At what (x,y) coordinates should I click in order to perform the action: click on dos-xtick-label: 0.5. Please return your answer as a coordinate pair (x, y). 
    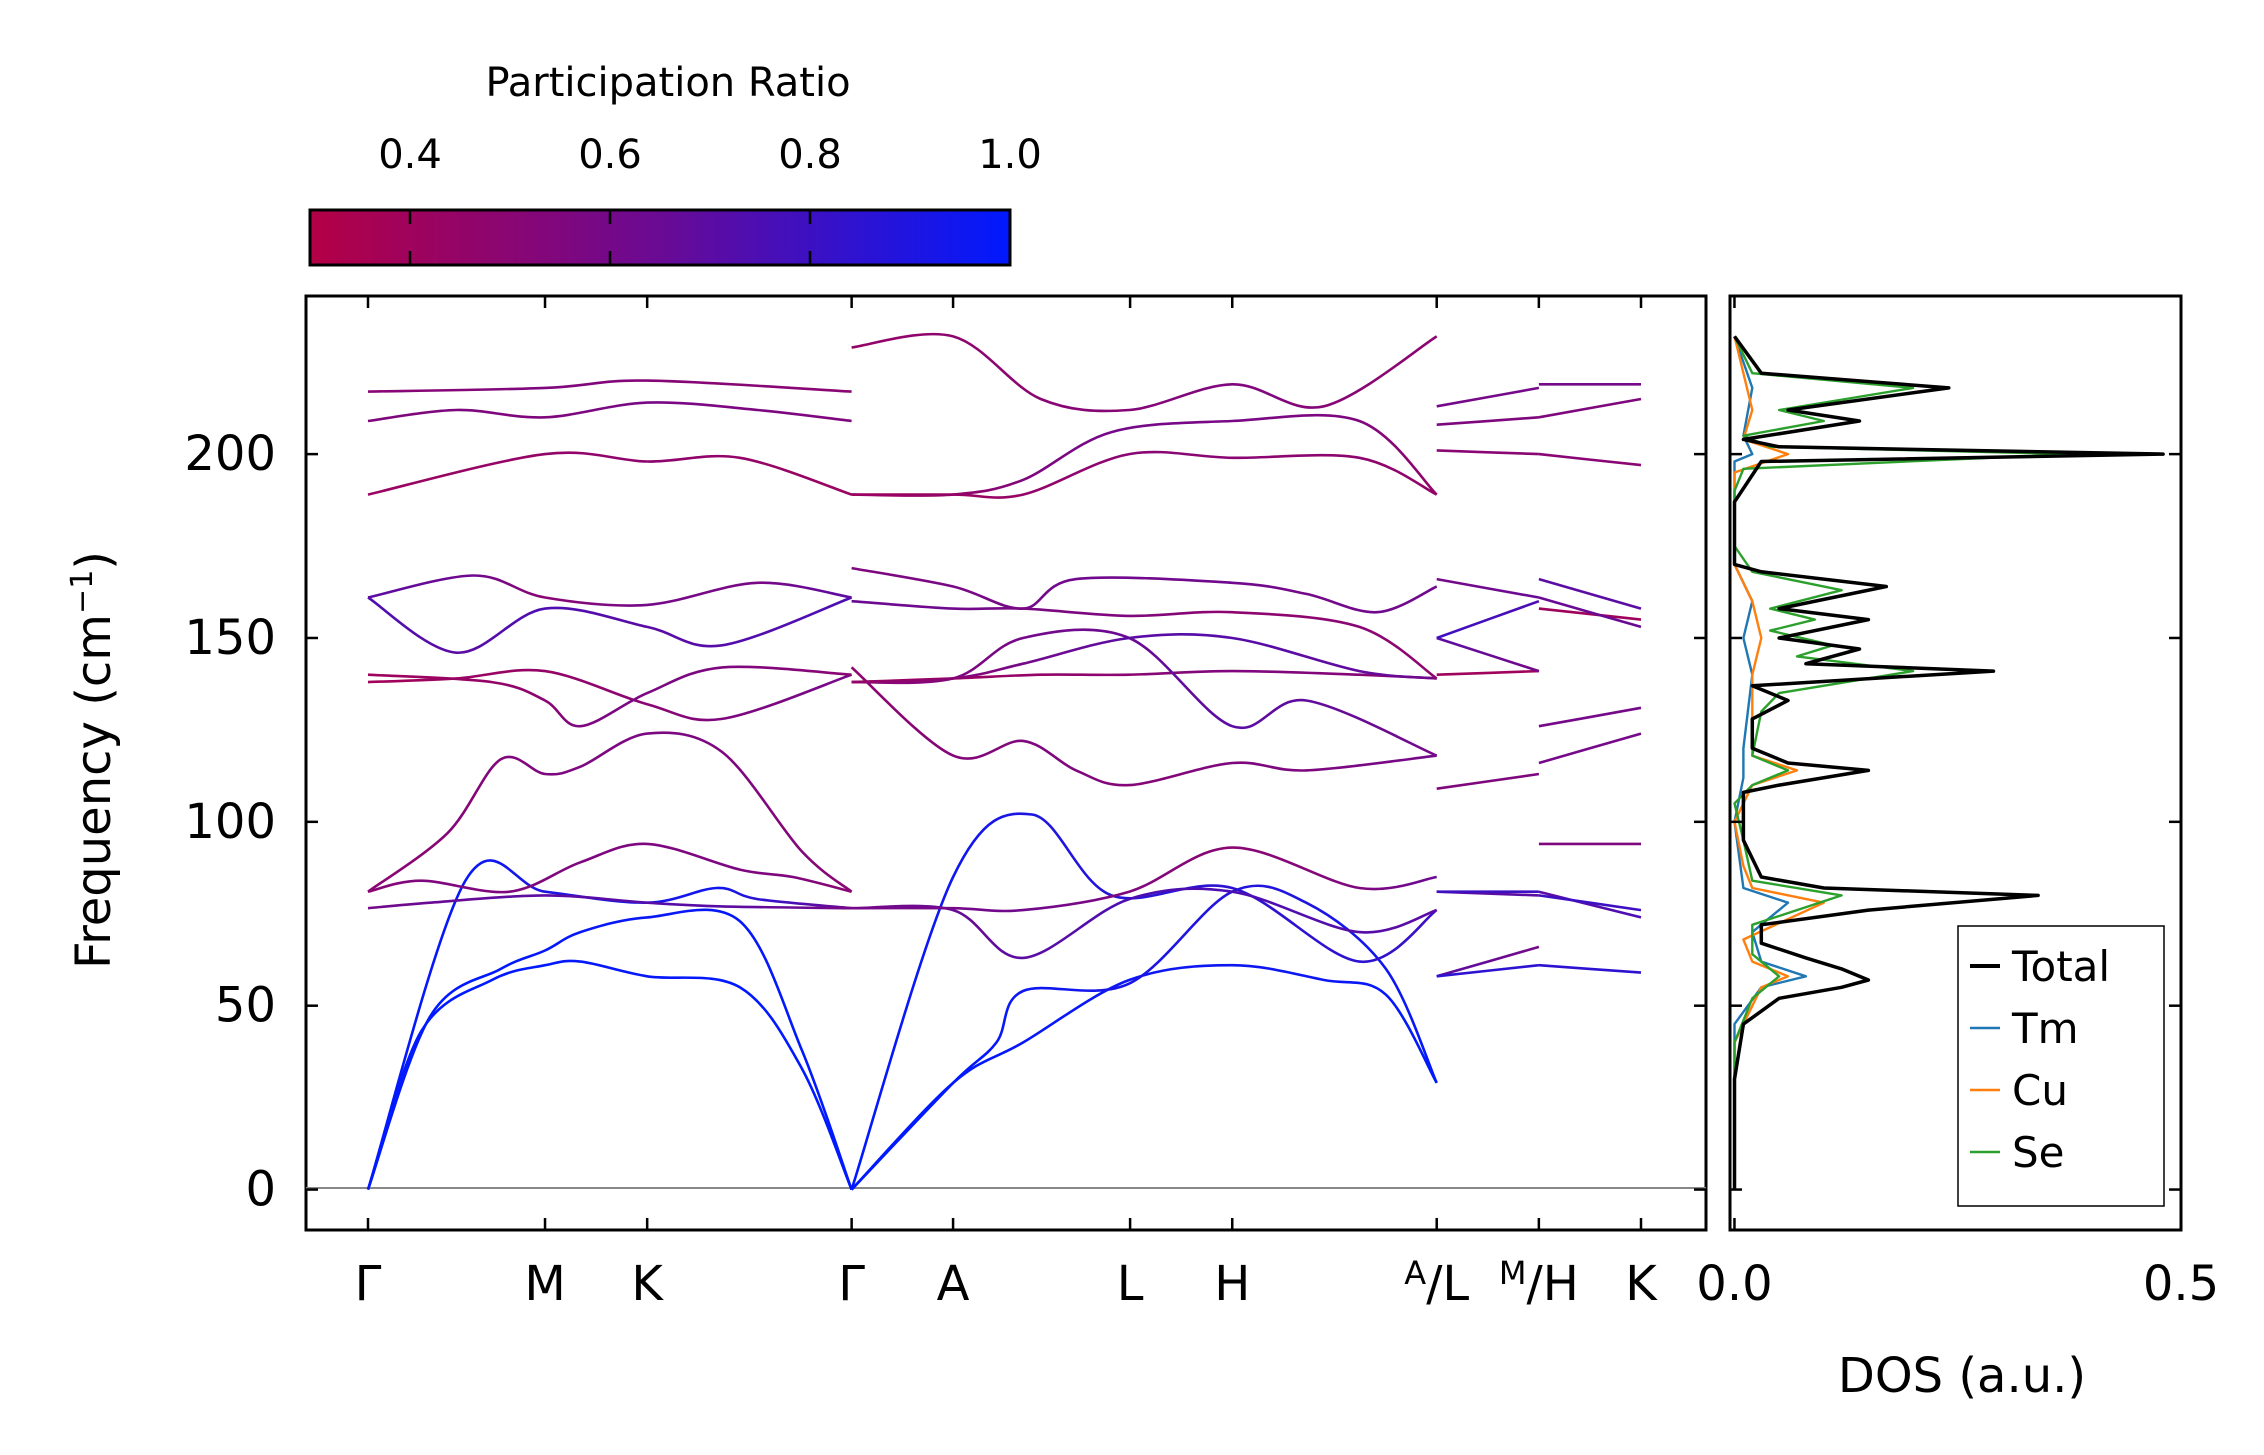
    Looking at the image, I should click on (2181, 1284).